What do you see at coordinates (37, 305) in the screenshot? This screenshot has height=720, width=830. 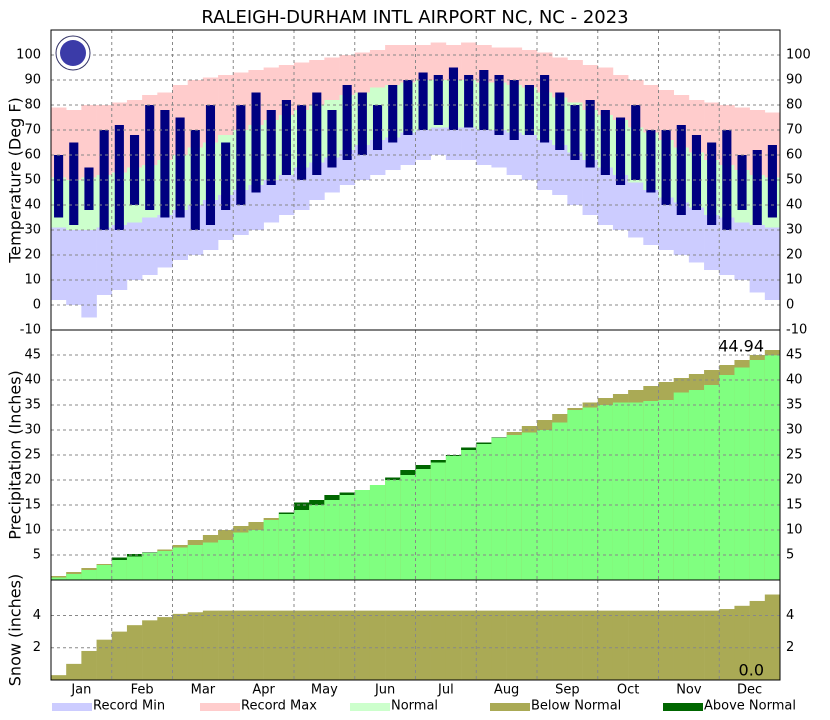 I see `y-tick-label: 0` at bounding box center [37, 305].